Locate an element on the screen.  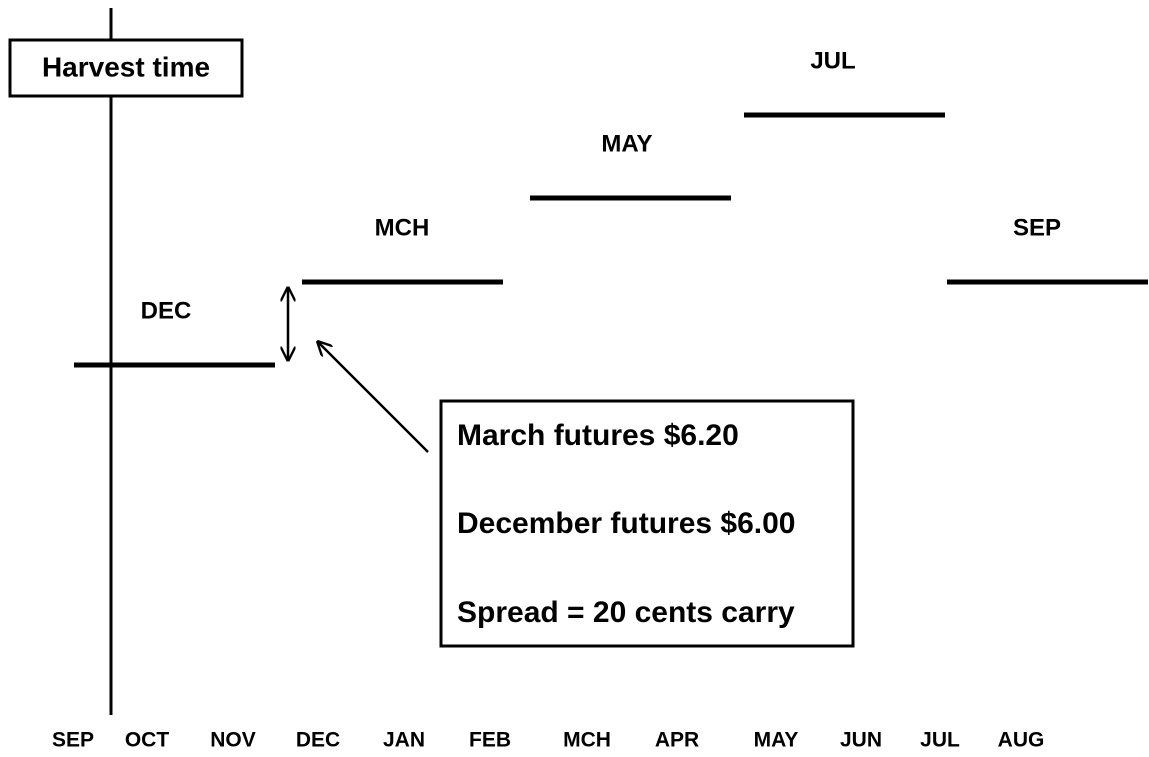
contract-label: DEC is located at coordinates (166, 310).